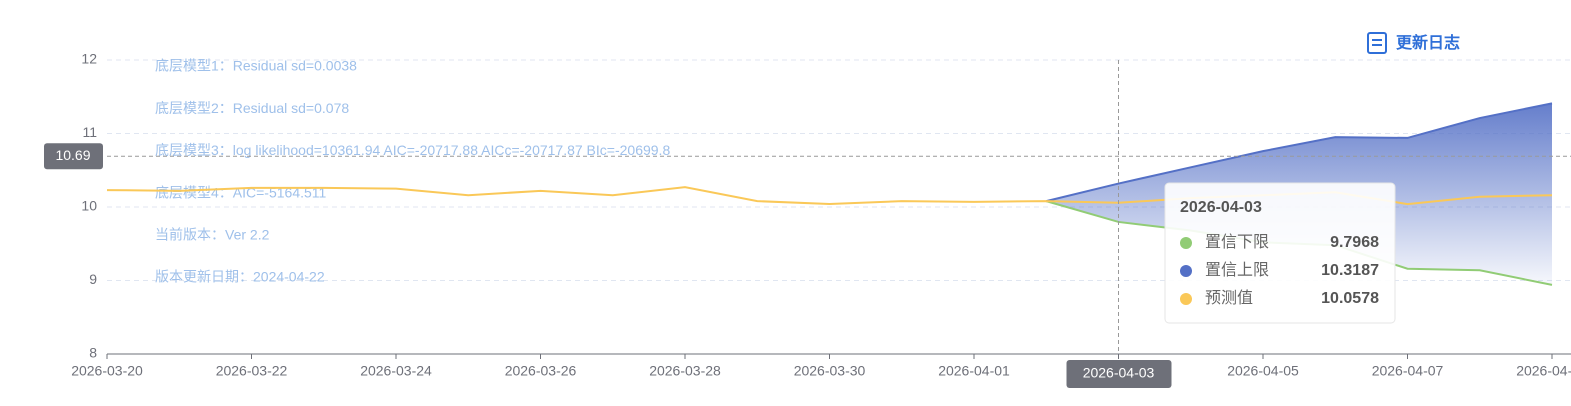 This screenshot has height=406, width=1571. What do you see at coordinates (685, 371) in the screenshot?
I see `x-tick-label: 2026-03-28` at bounding box center [685, 371].